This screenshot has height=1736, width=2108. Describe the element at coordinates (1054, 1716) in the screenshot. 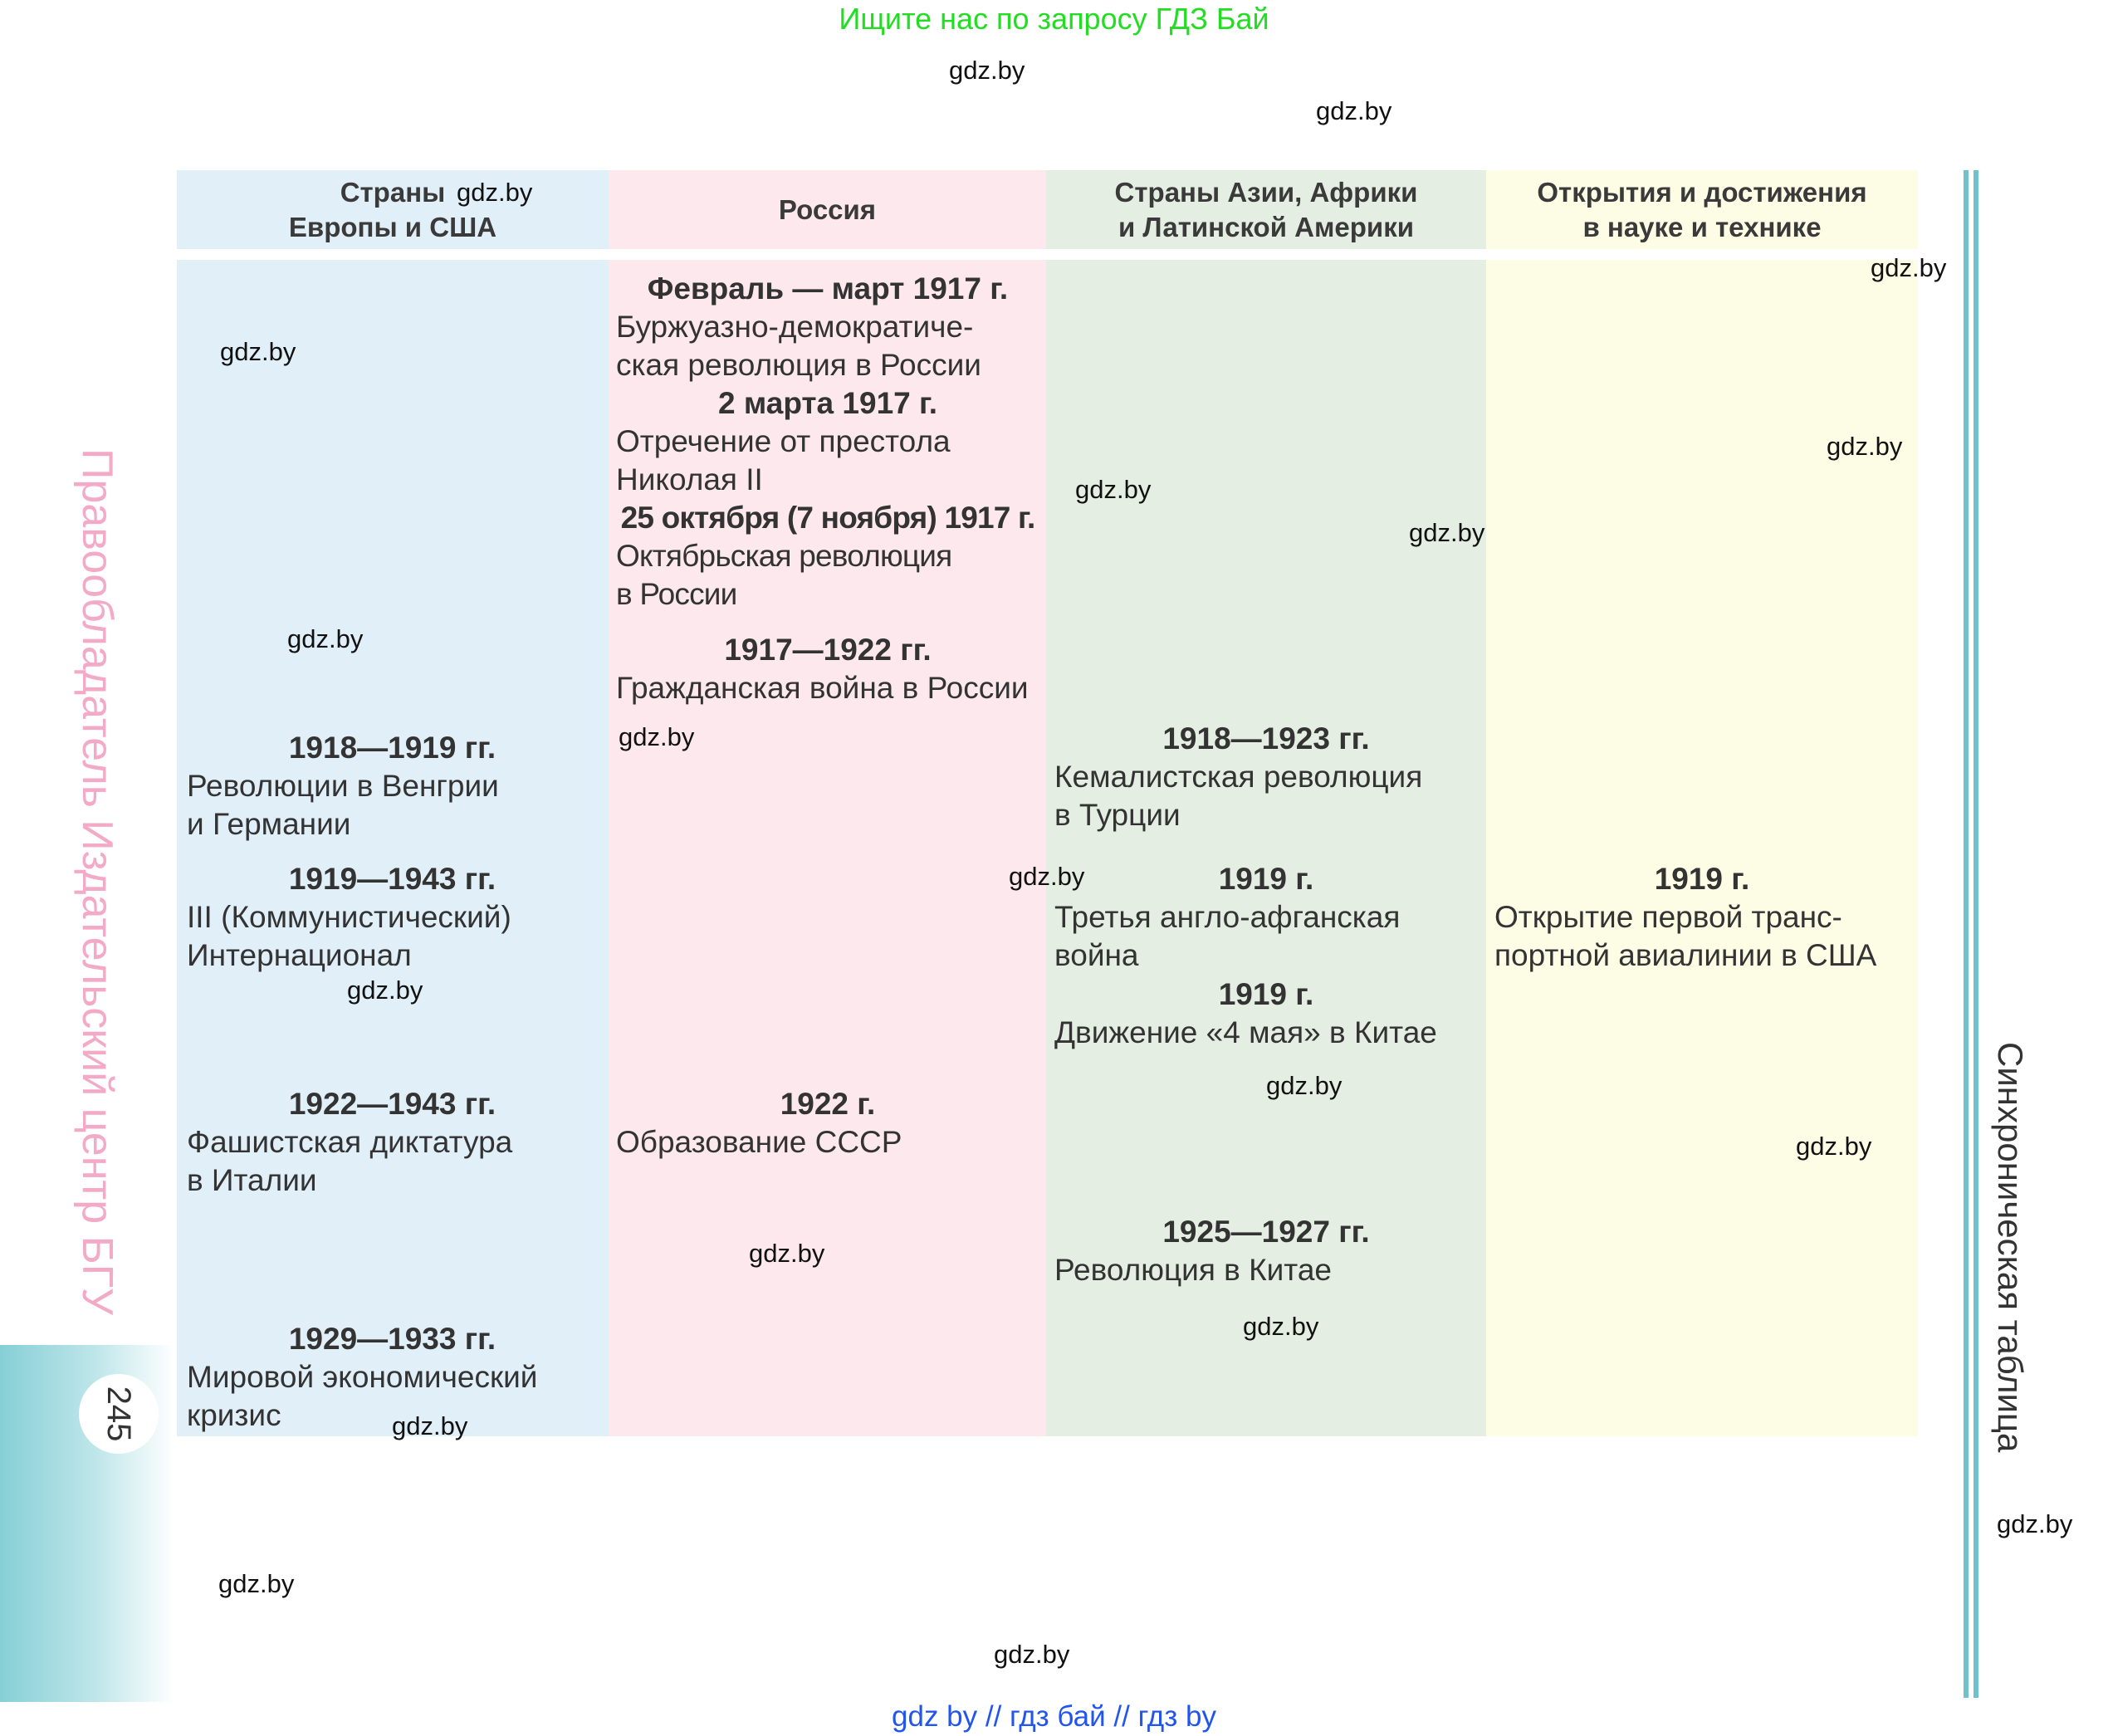

I see `bottom-links: gdz by // гдз бай // гдз by` at that location.